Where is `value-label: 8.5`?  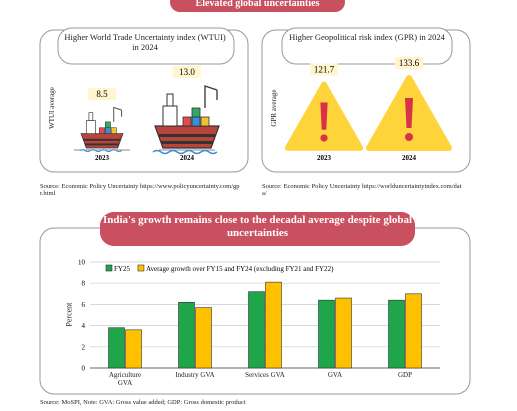 value-label: 8.5 is located at coordinates (102, 94).